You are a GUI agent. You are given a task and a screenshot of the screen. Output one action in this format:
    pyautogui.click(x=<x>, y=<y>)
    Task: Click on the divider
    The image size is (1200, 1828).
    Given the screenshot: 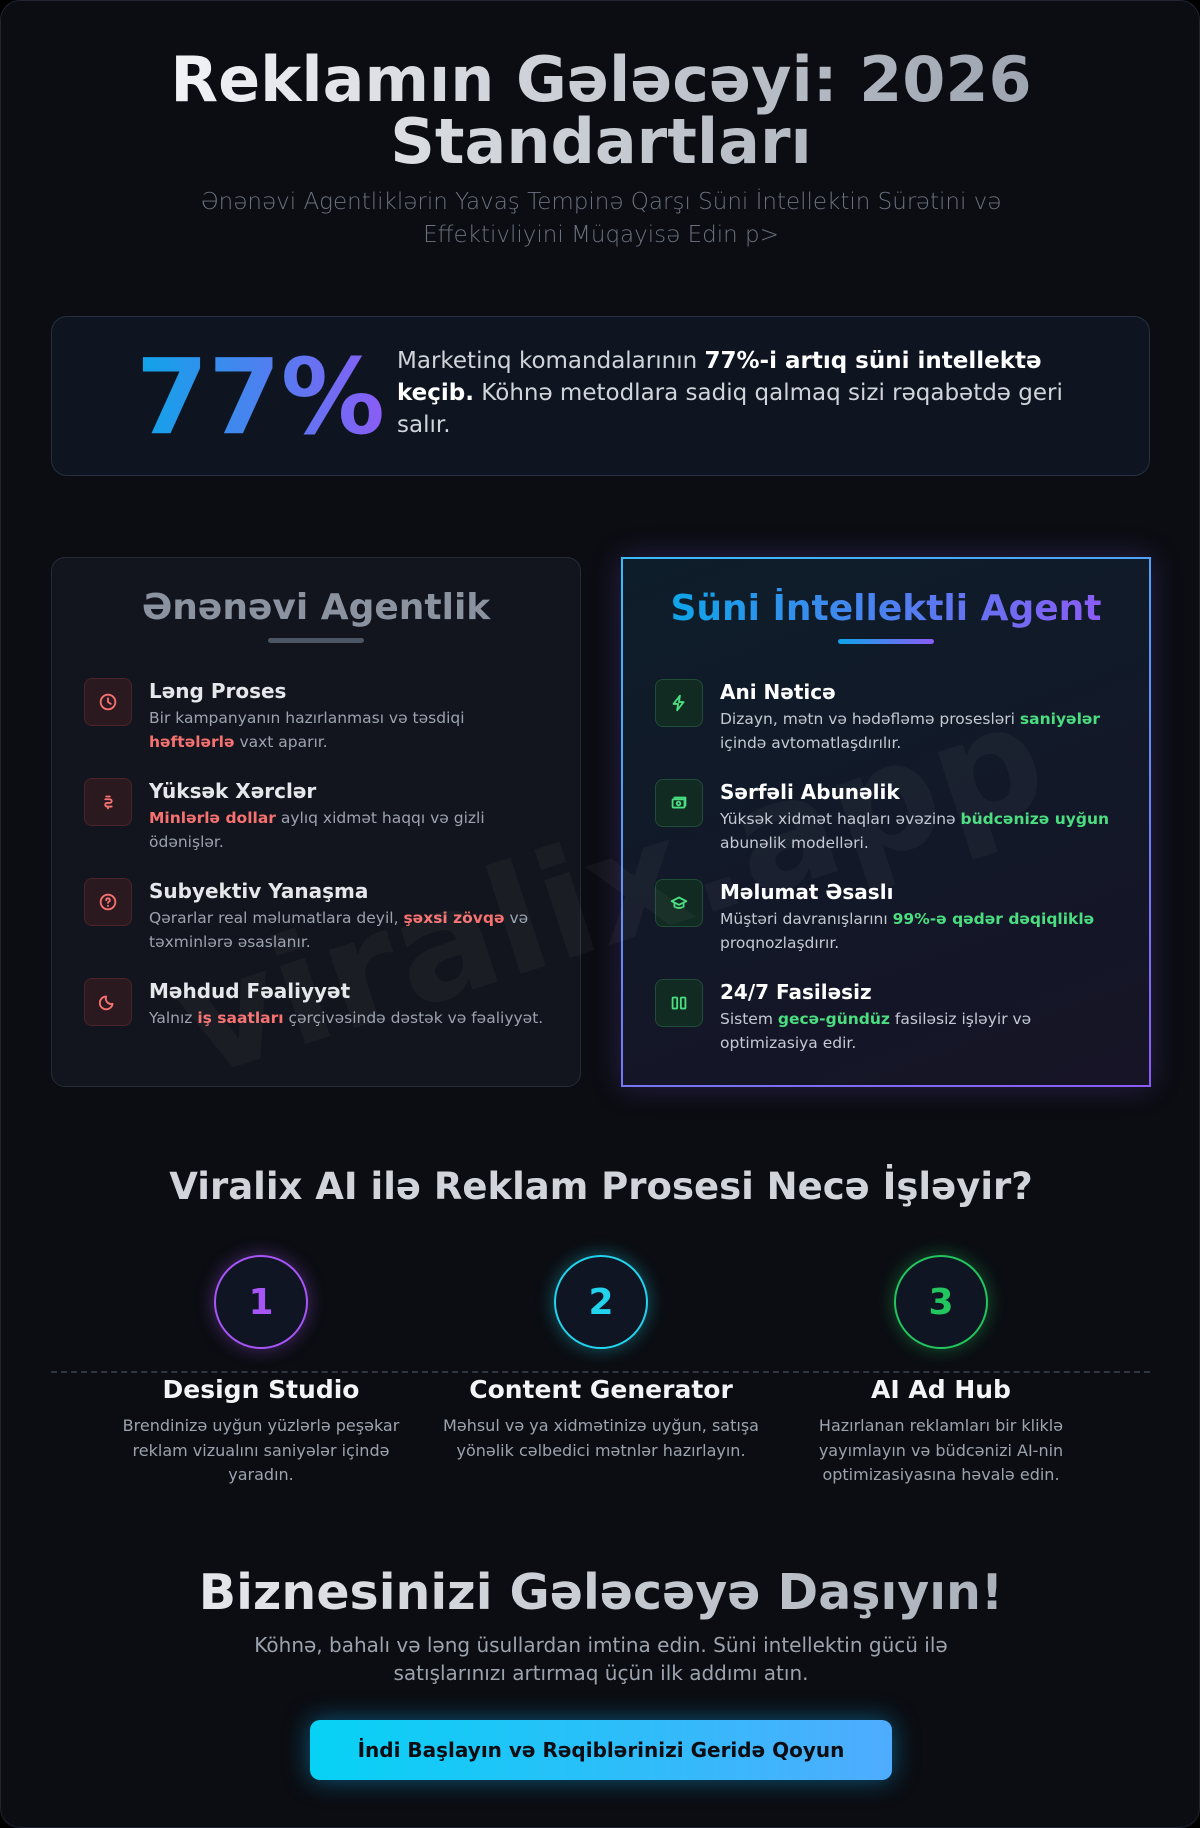 What is the action you would take?
    pyautogui.click(x=600, y=1372)
    